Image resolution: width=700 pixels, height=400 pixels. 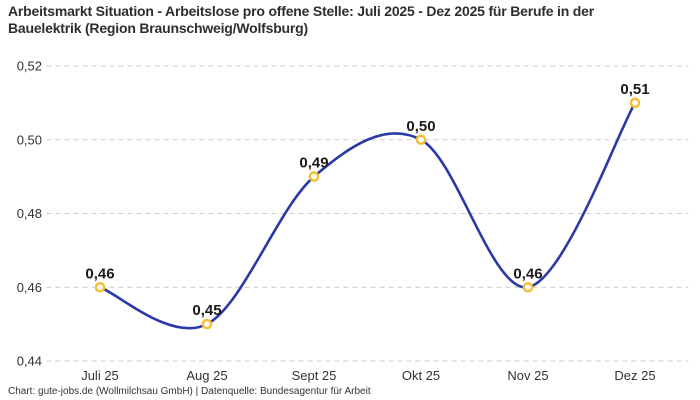 What do you see at coordinates (206, 310) in the screenshot?
I see `data-point-value-label: 0,45` at bounding box center [206, 310].